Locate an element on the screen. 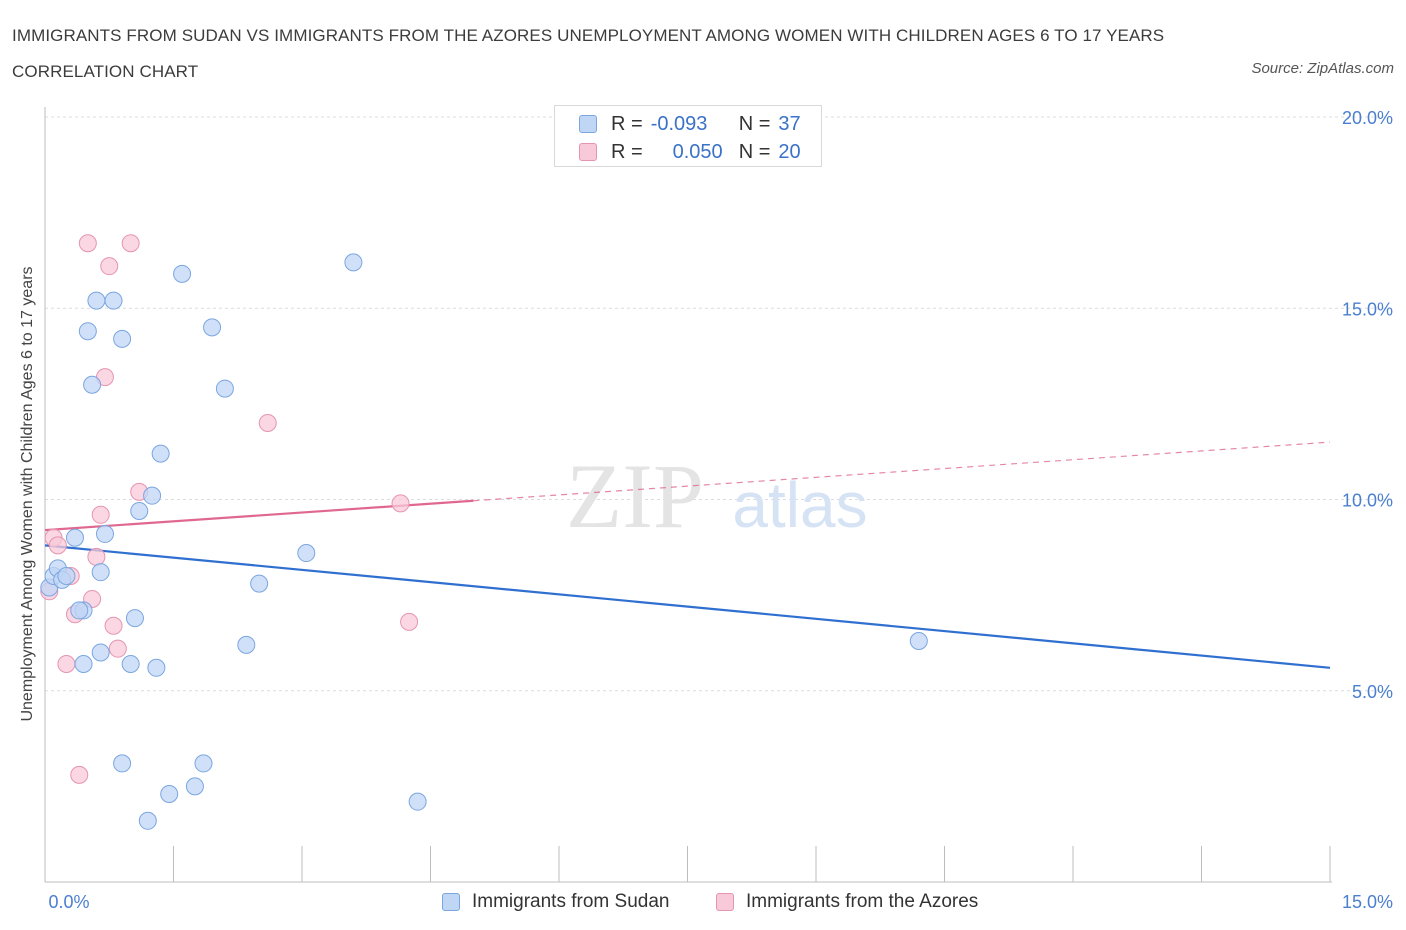 The image size is (1406, 930). source-label: Source: ZipAtlas.com is located at coordinates (1322, 68).